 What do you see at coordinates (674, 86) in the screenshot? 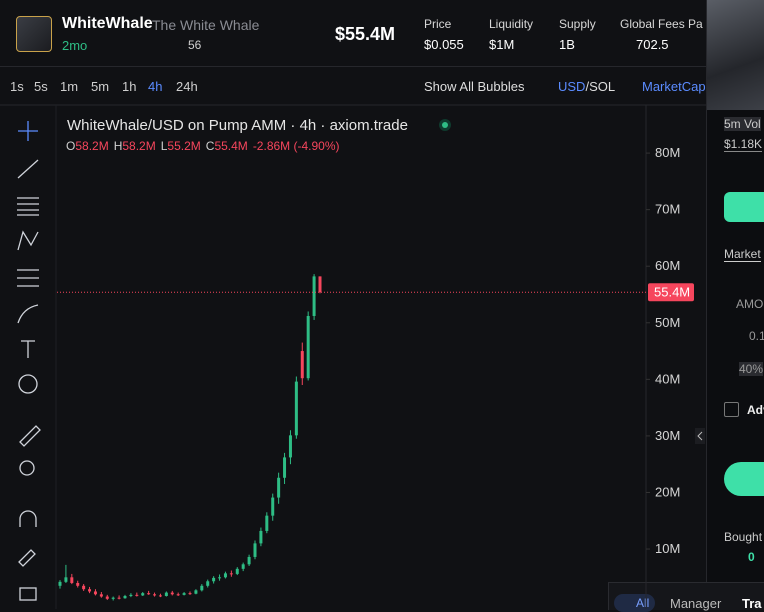
I see `mode-toggle: MarketCap` at bounding box center [674, 86].